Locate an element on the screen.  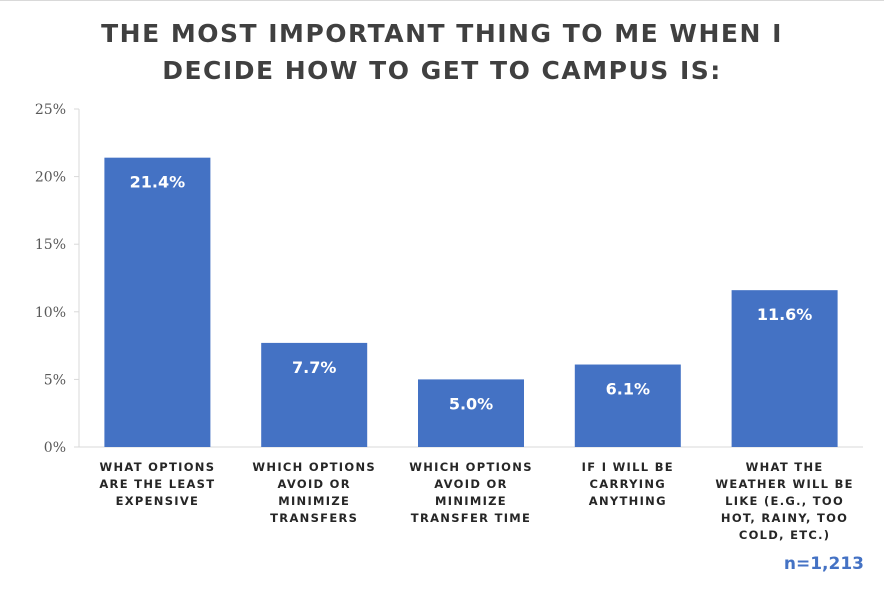
bar-value-label: 11.6% is located at coordinates (785, 314).